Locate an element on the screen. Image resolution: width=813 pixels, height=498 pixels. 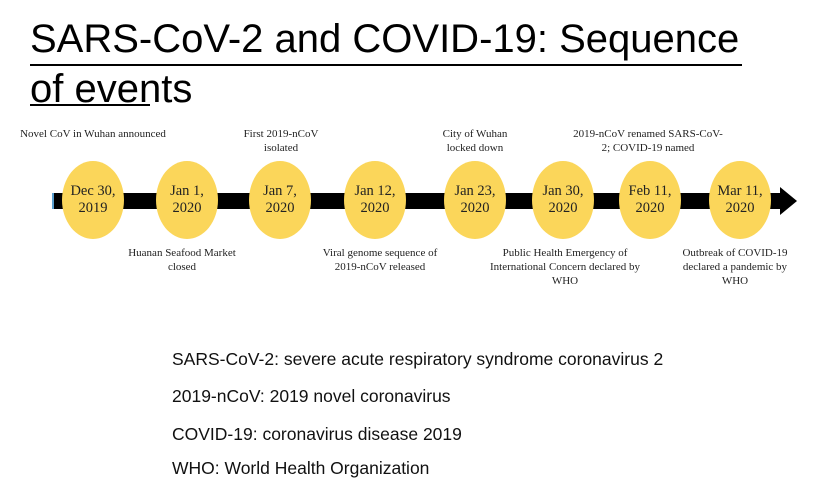
event-date: Jan 23, is located at coordinates (475, 191).